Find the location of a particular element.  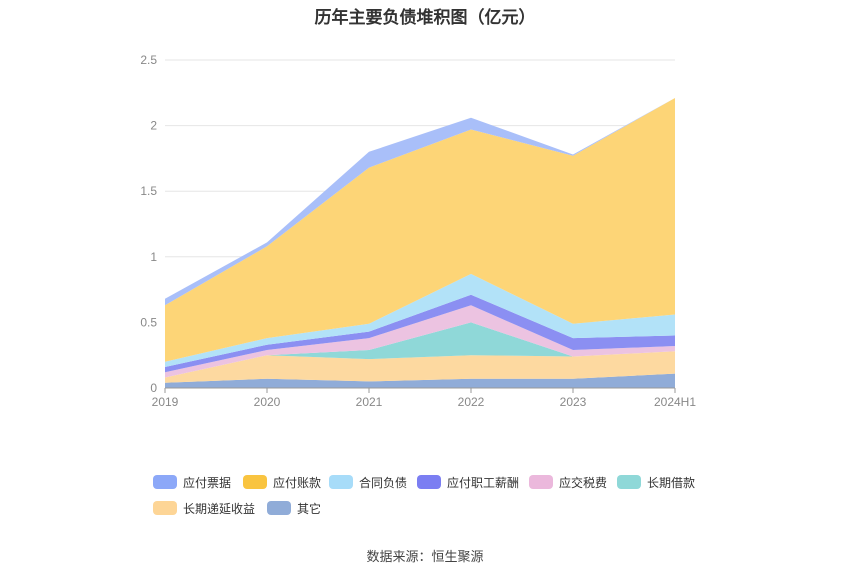

y-tick-label: 0 is located at coordinates (153, 388).